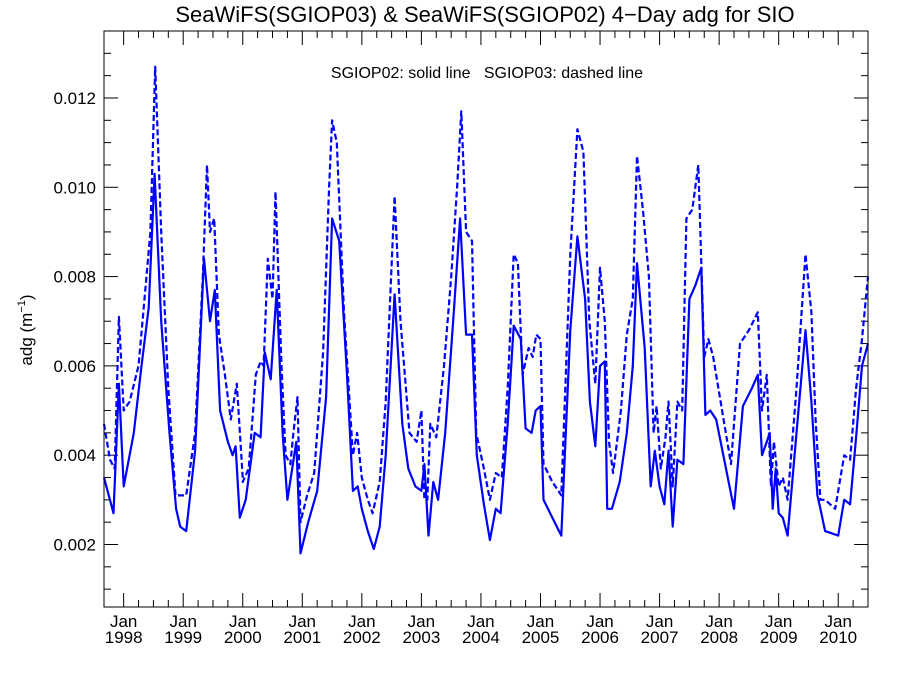  I want to click on y-axis-label-main: adg (m, so click(26, 339).